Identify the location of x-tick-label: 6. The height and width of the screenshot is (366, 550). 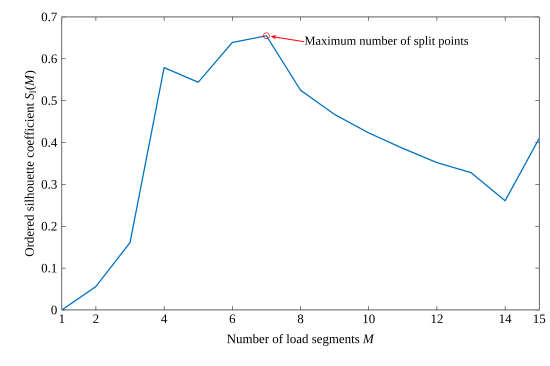
(233, 319).